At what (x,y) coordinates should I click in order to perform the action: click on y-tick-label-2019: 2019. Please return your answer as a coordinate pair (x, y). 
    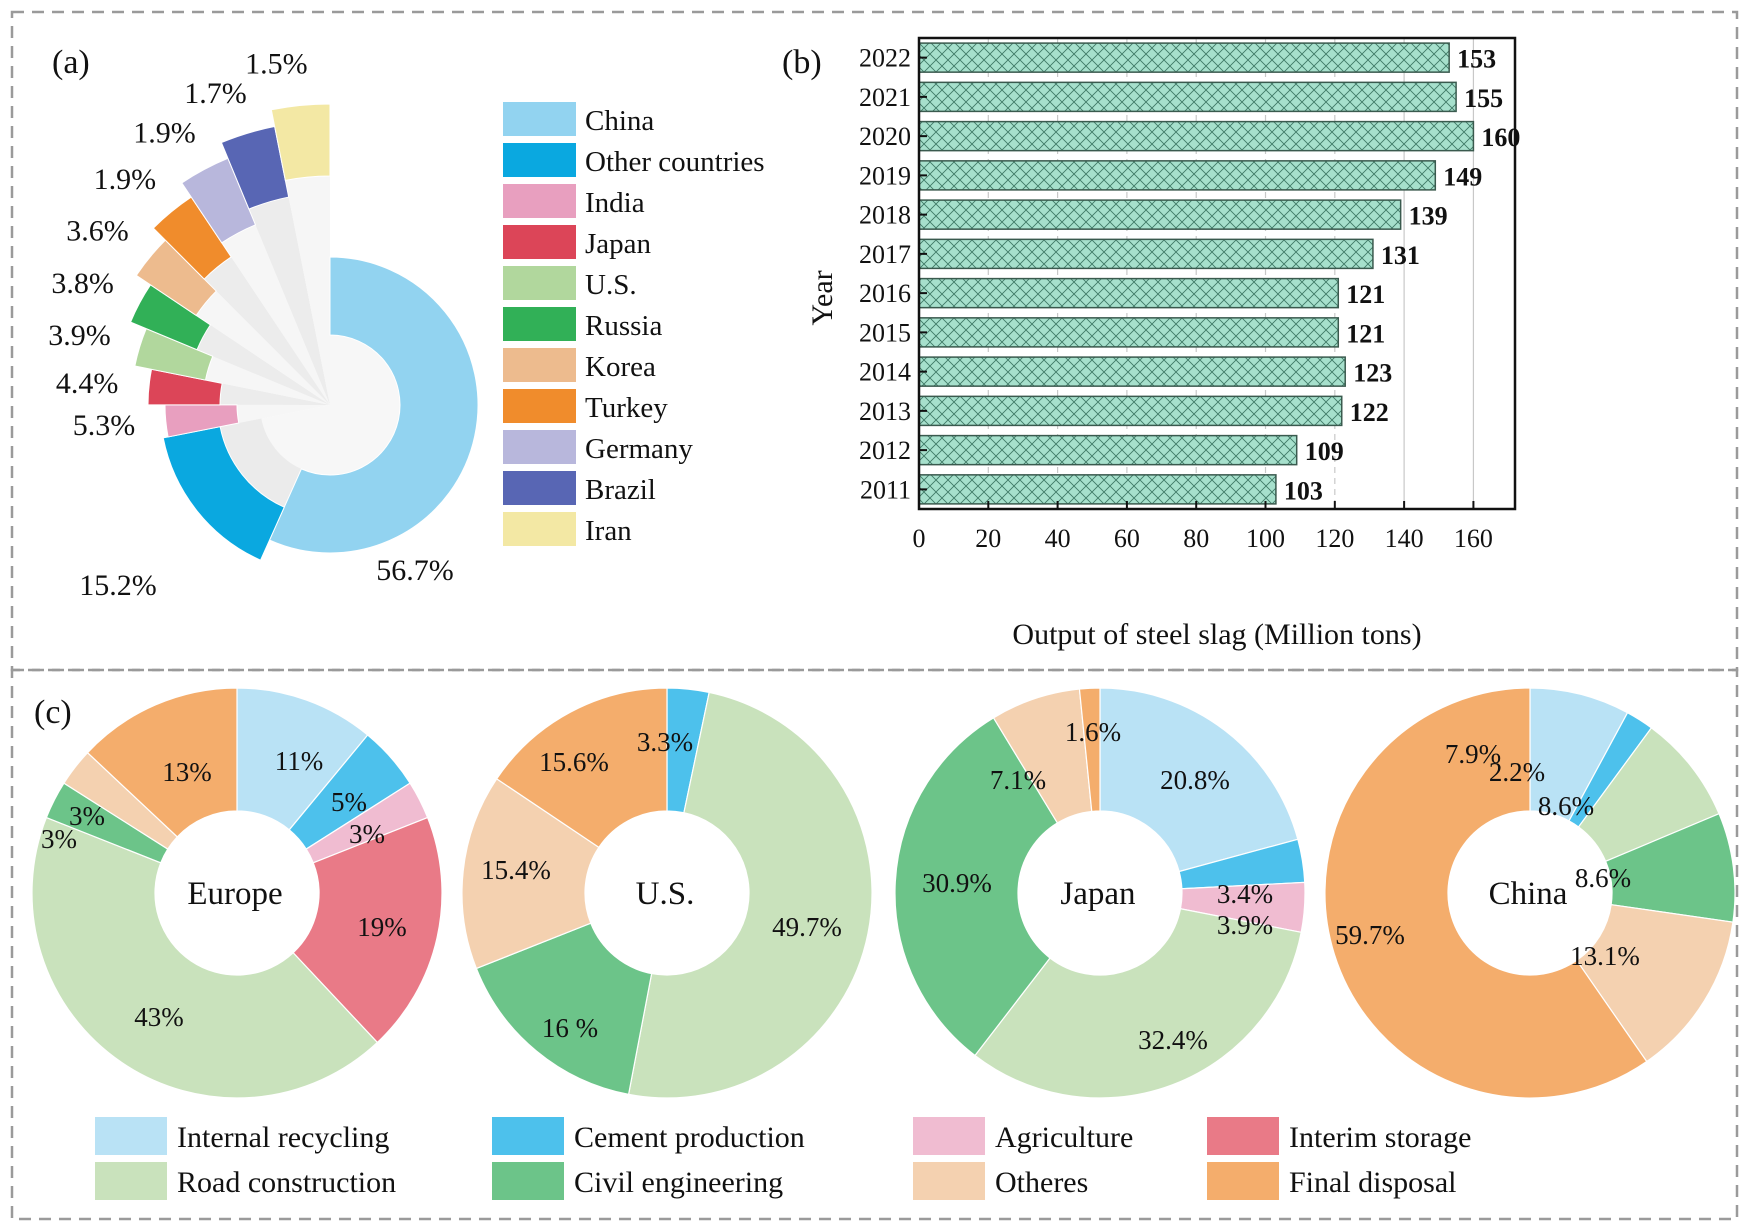
    Looking at the image, I should click on (885, 175).